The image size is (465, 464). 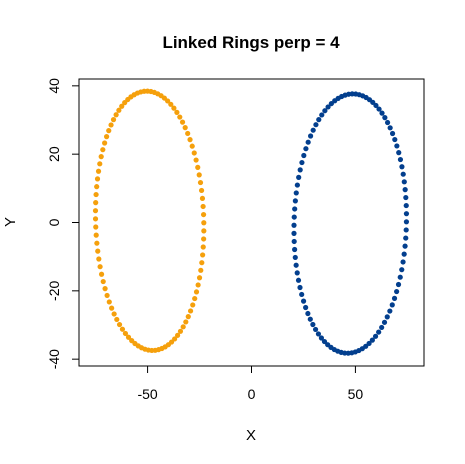 What do you see at coordinates (54, 222) in the screenshot?
I see `y-tick-label: 0` at bounding box center [54, 222].